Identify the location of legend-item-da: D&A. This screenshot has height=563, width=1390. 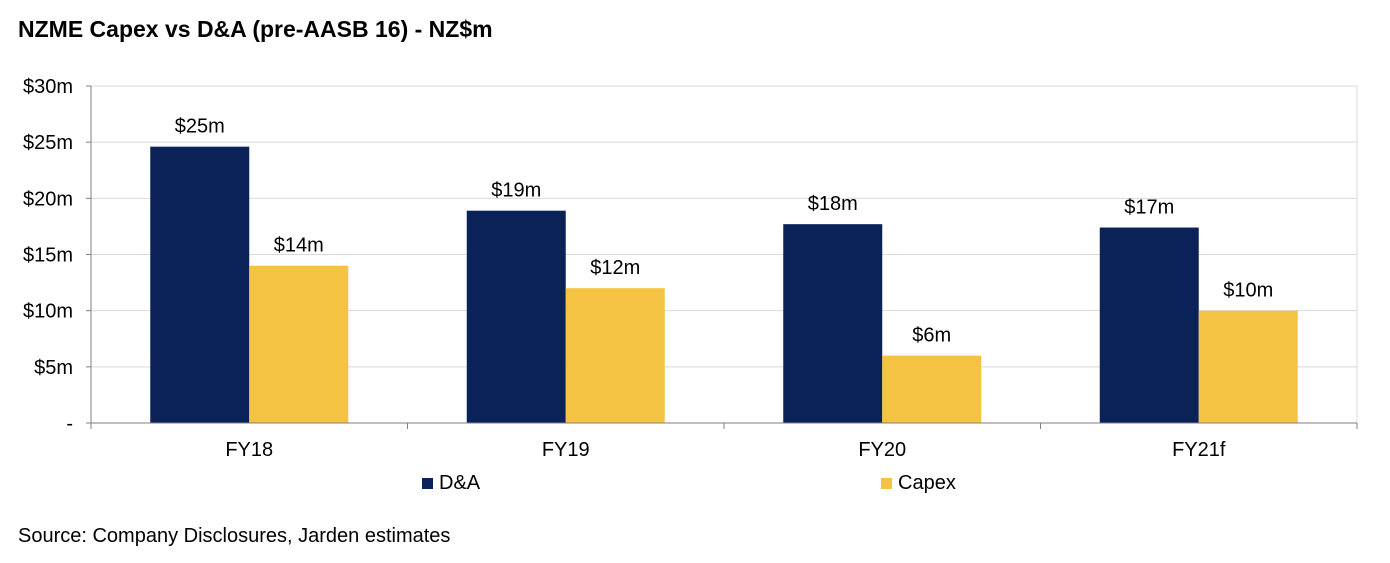
(451, 483).